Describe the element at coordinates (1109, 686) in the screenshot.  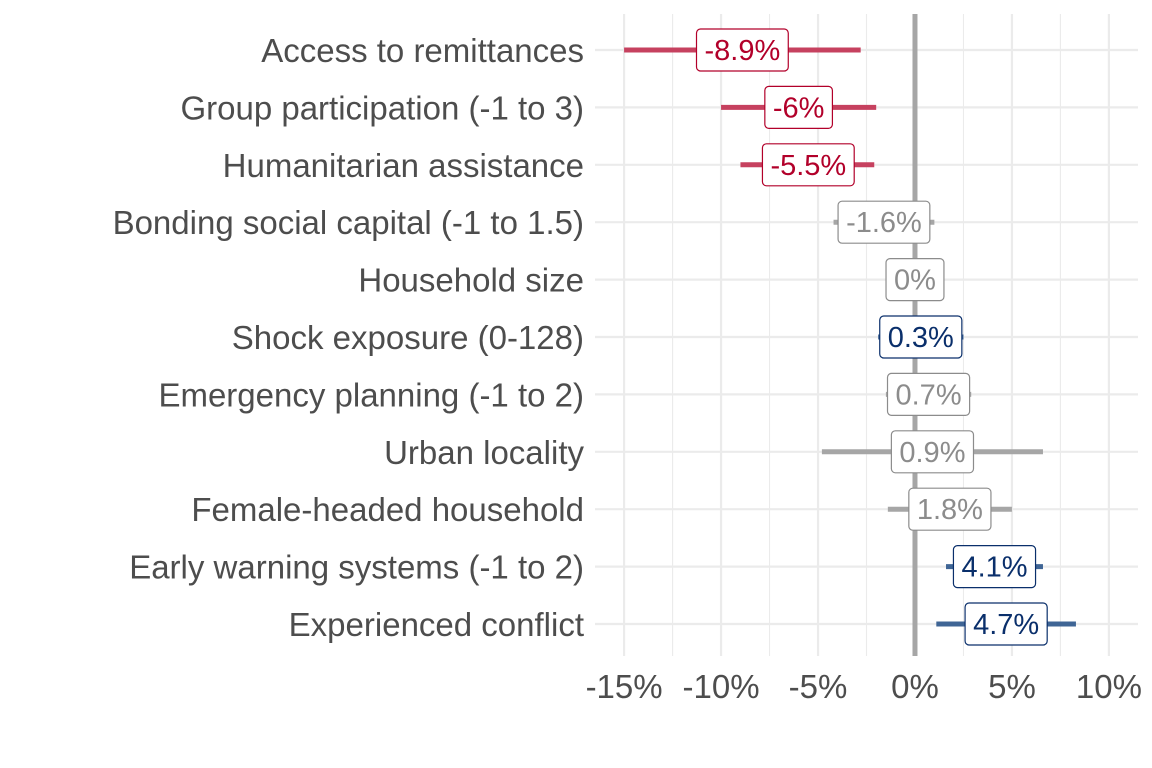
I see `x-tick-label: 10%` at that location.